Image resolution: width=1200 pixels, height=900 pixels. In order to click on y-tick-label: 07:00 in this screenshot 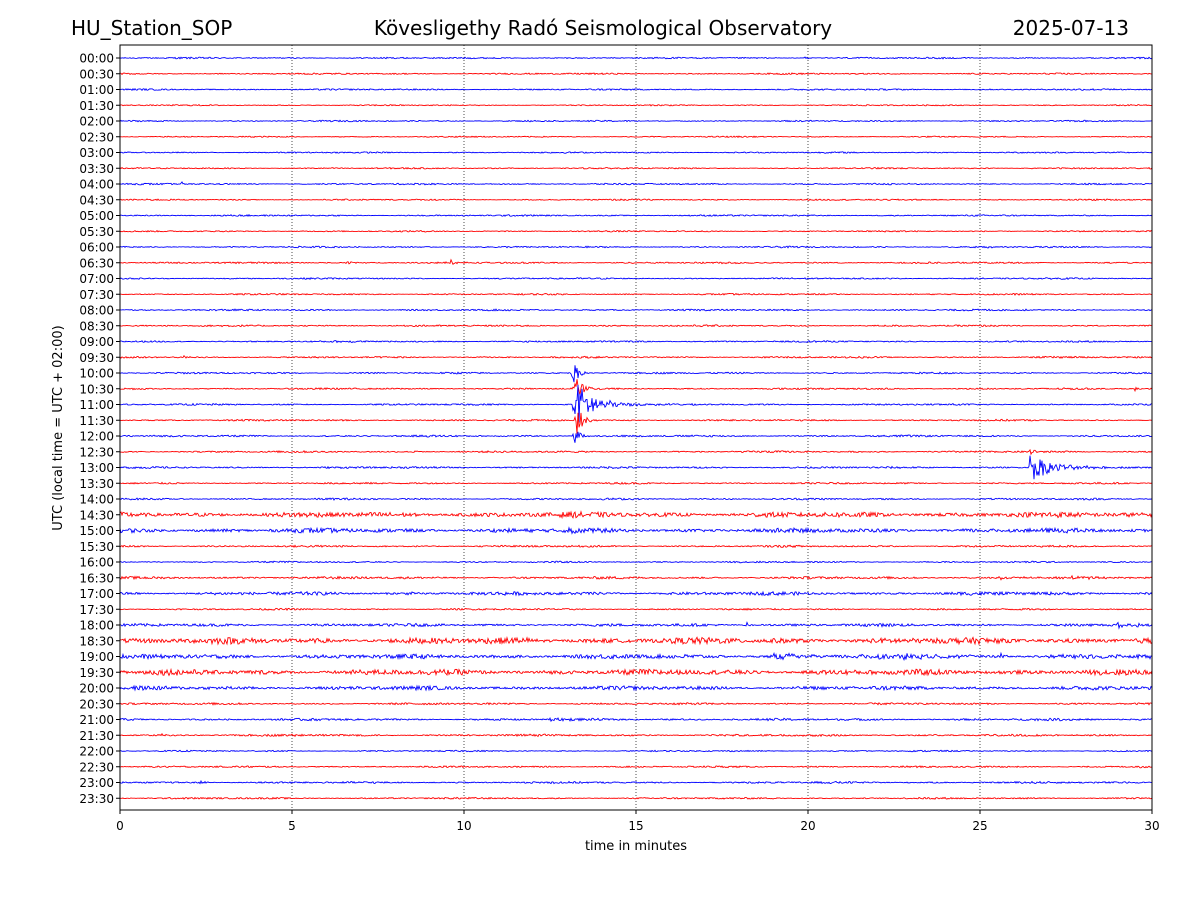, I will do `click(96, 279)`.